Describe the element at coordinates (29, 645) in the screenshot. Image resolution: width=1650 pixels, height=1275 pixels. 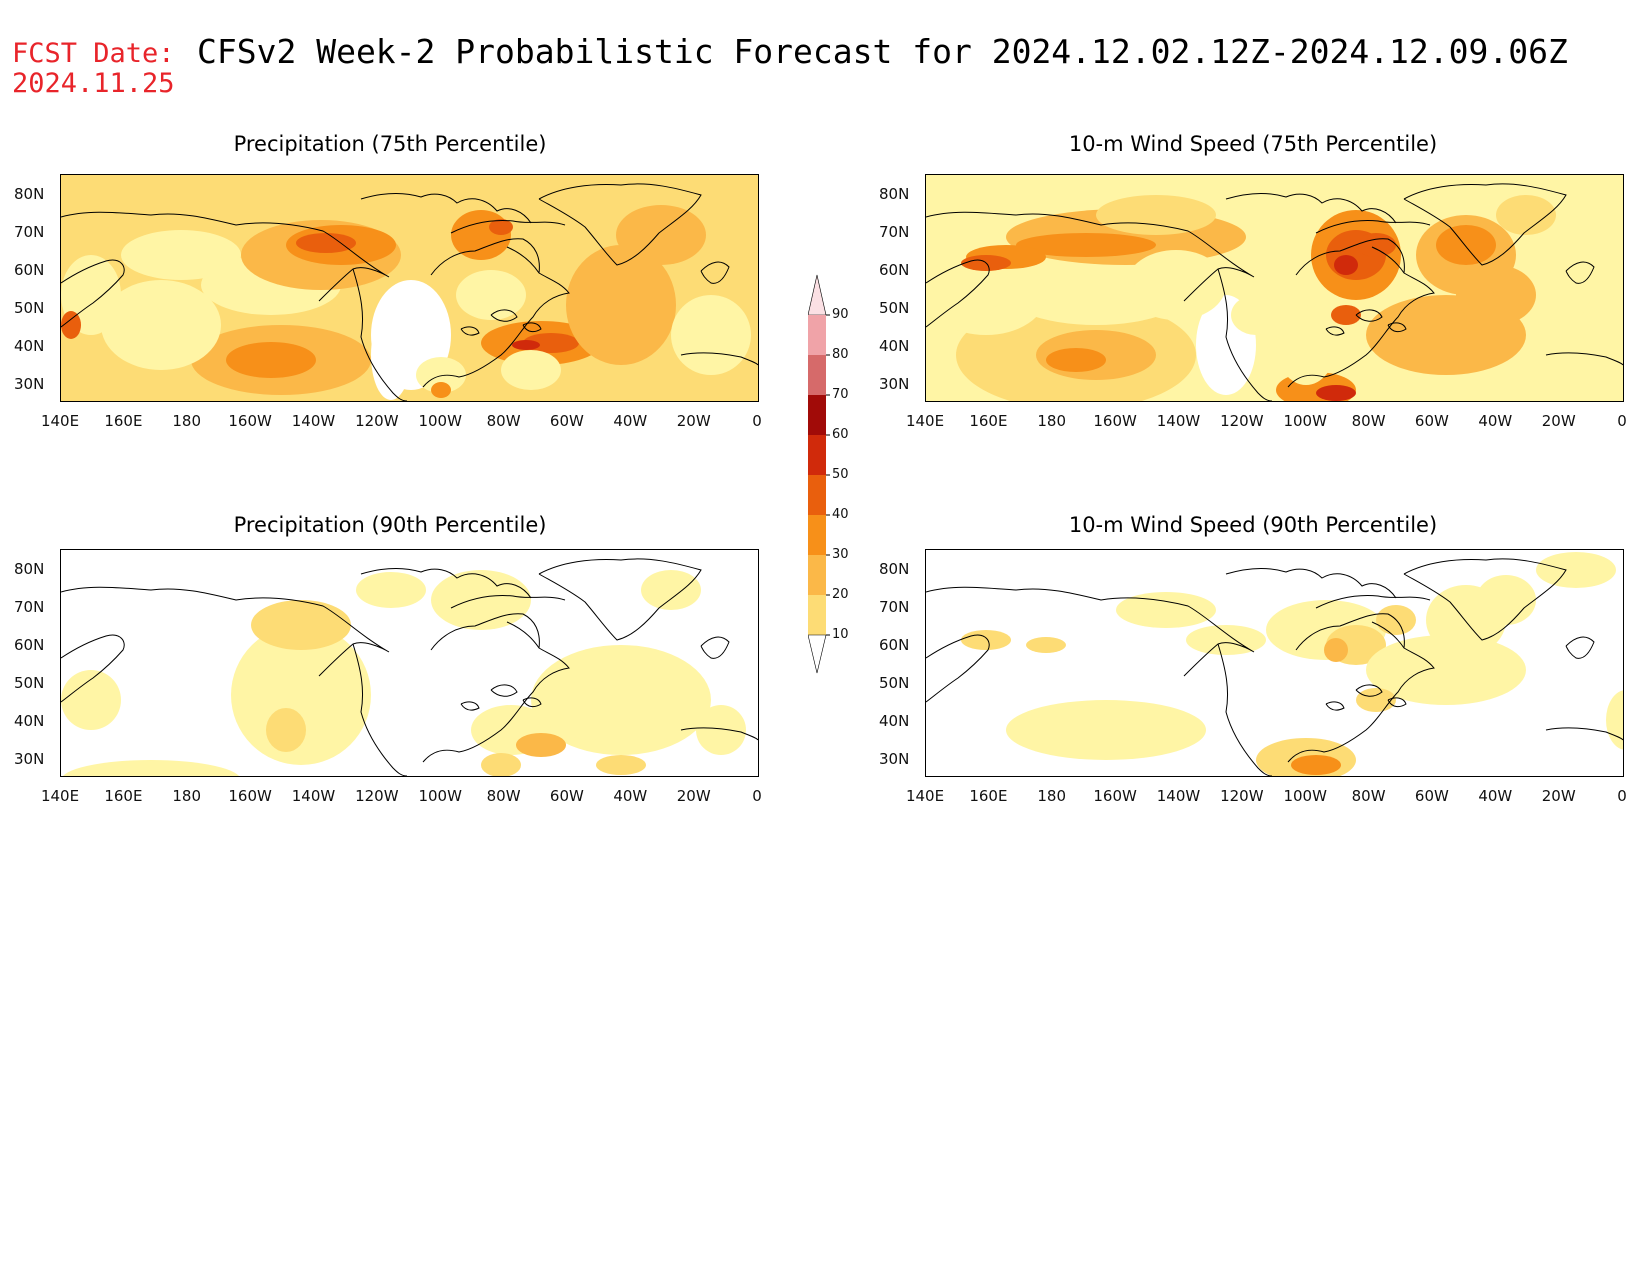
I see `lat-tick-label: 60N` at that location.